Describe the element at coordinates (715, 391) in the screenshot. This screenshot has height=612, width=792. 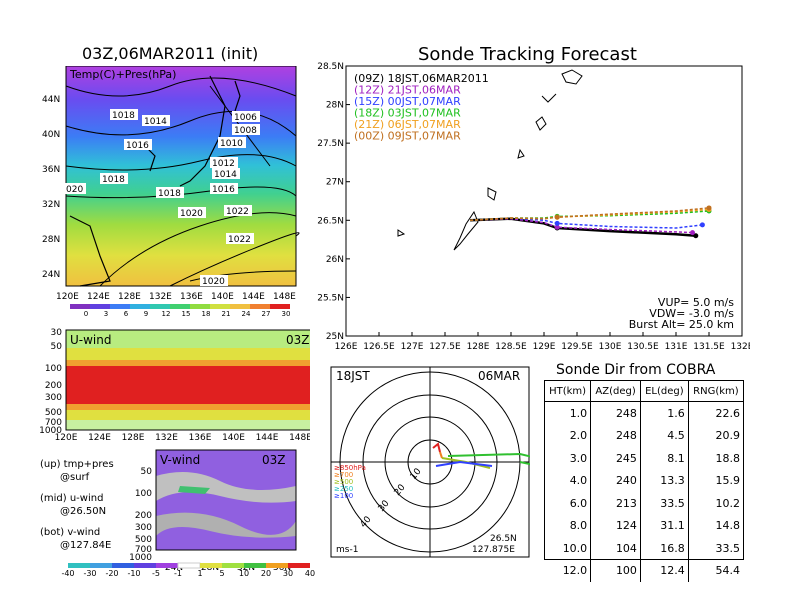
I see `table-header: RNG(km)` at that location.